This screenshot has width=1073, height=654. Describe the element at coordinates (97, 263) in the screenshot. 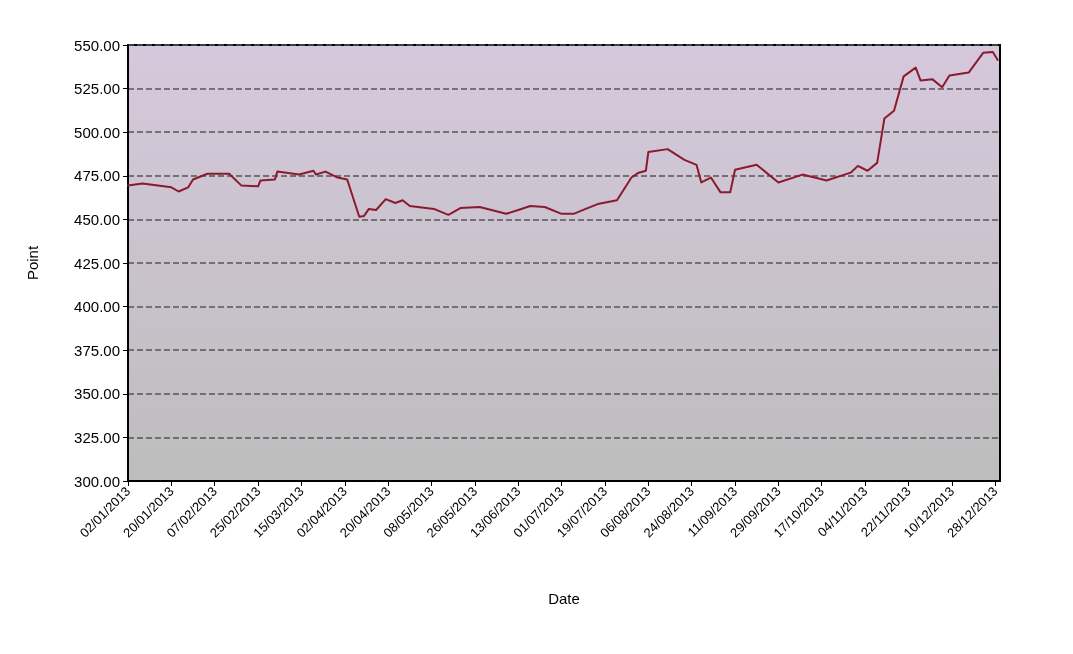

I see `y-tick-label: 425.00` at that location.